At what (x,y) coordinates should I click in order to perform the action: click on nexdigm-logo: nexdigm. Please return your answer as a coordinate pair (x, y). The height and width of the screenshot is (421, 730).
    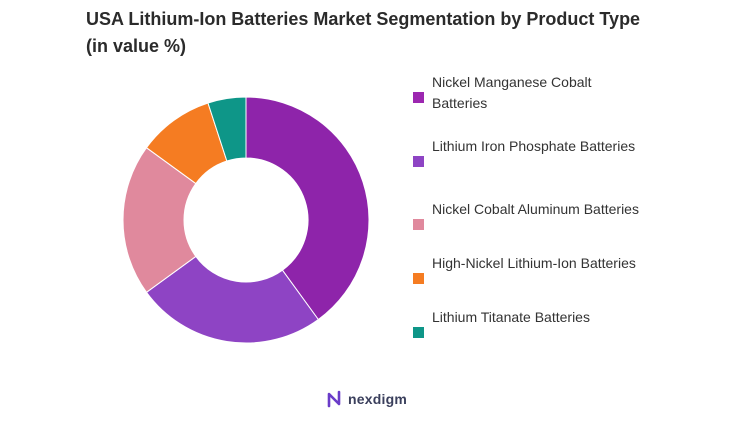
    Looking at the image, I should click on (366, 399).